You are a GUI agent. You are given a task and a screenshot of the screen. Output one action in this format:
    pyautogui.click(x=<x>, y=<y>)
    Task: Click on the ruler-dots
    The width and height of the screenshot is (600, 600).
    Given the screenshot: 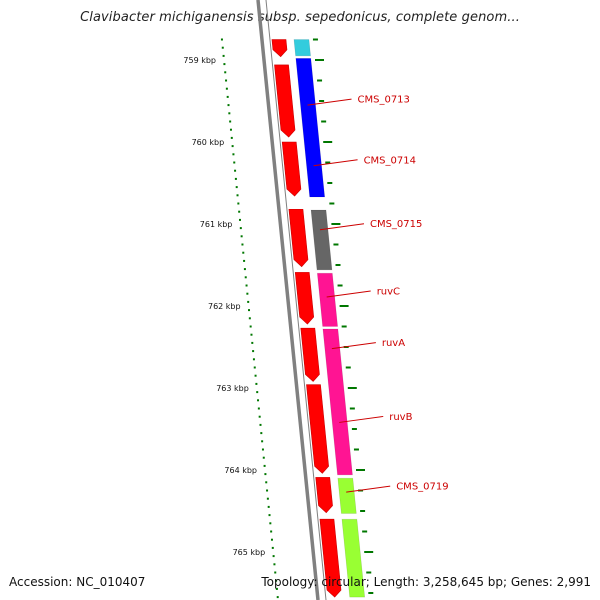 What is the action you would take?
    pyautogui.click(x=249, y=318)
    